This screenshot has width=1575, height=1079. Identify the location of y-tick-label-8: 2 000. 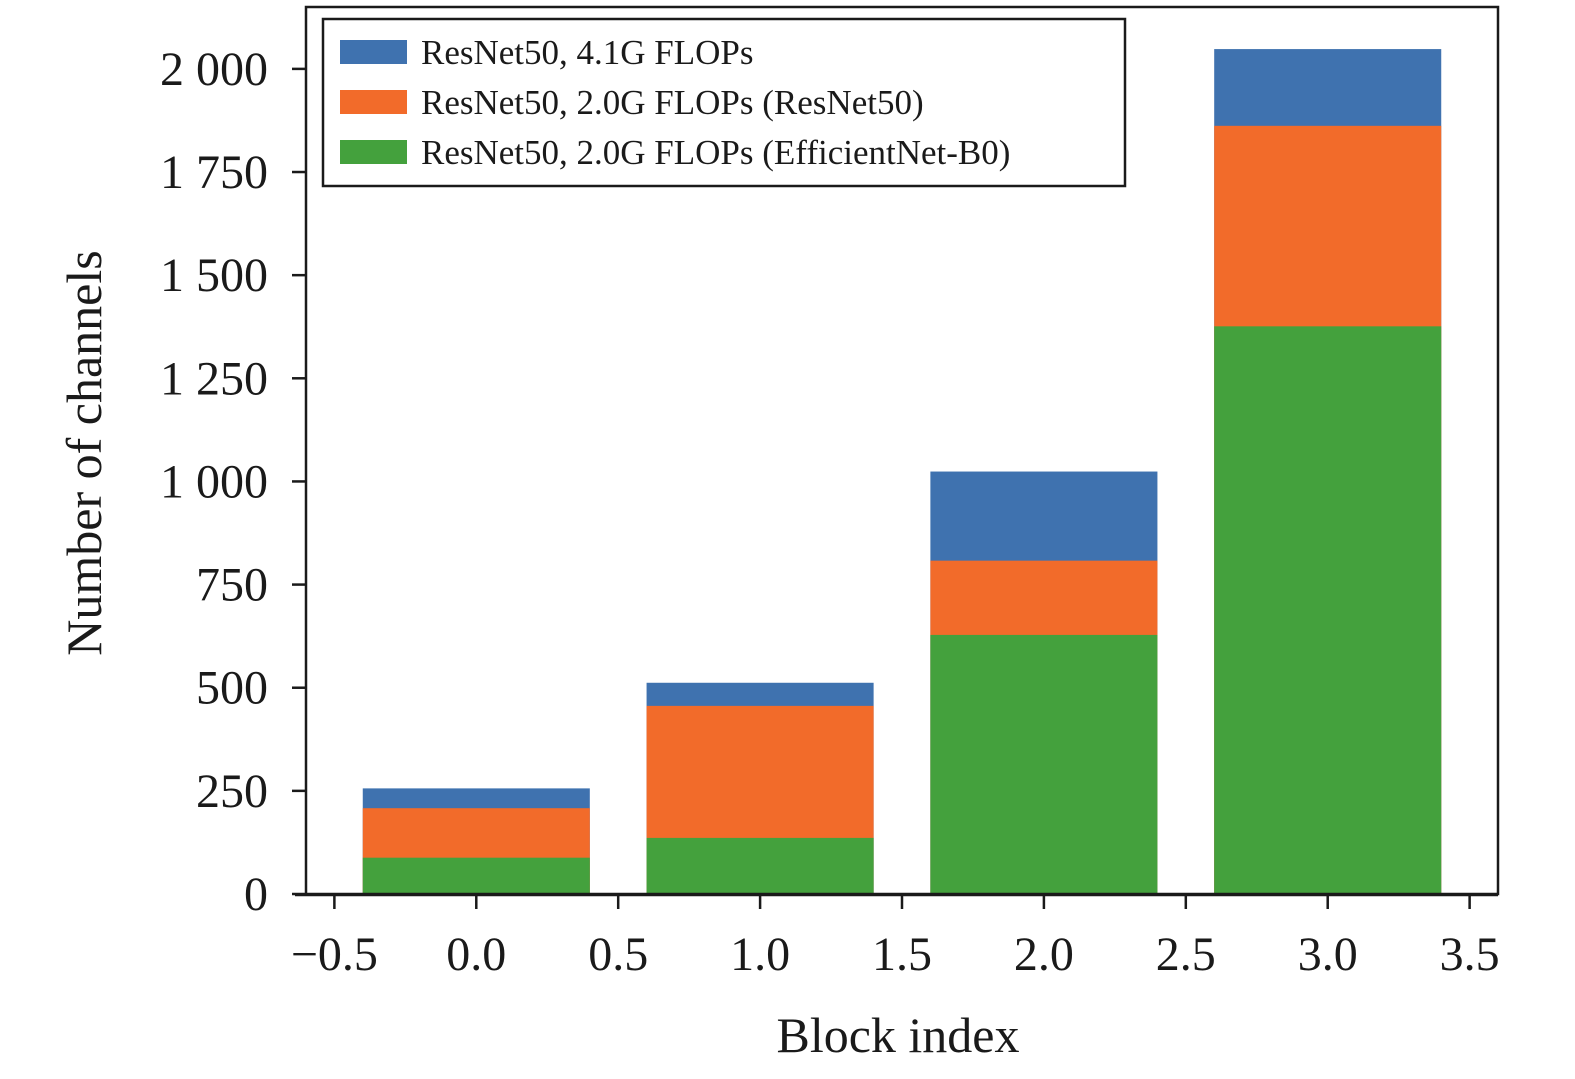
(214, 69).